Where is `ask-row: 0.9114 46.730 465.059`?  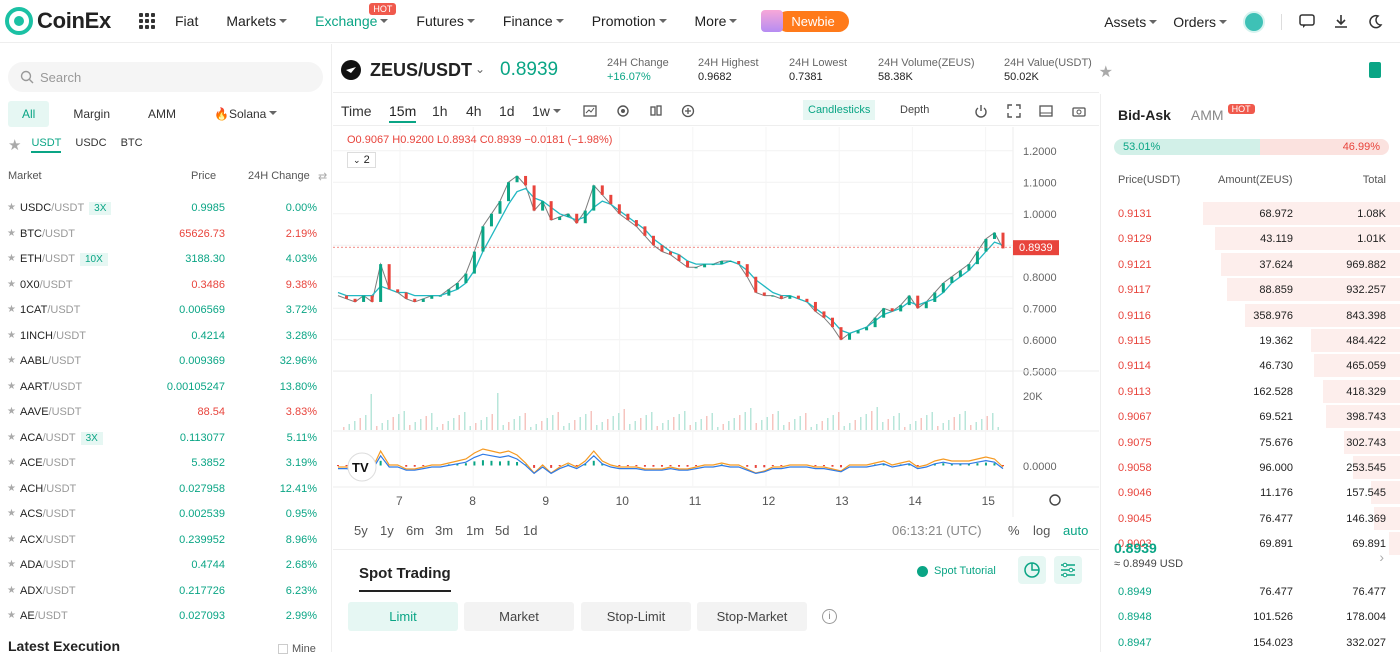 ask-row: 0.9114 46.730 465.059 is located at coordinates (1250, 365).